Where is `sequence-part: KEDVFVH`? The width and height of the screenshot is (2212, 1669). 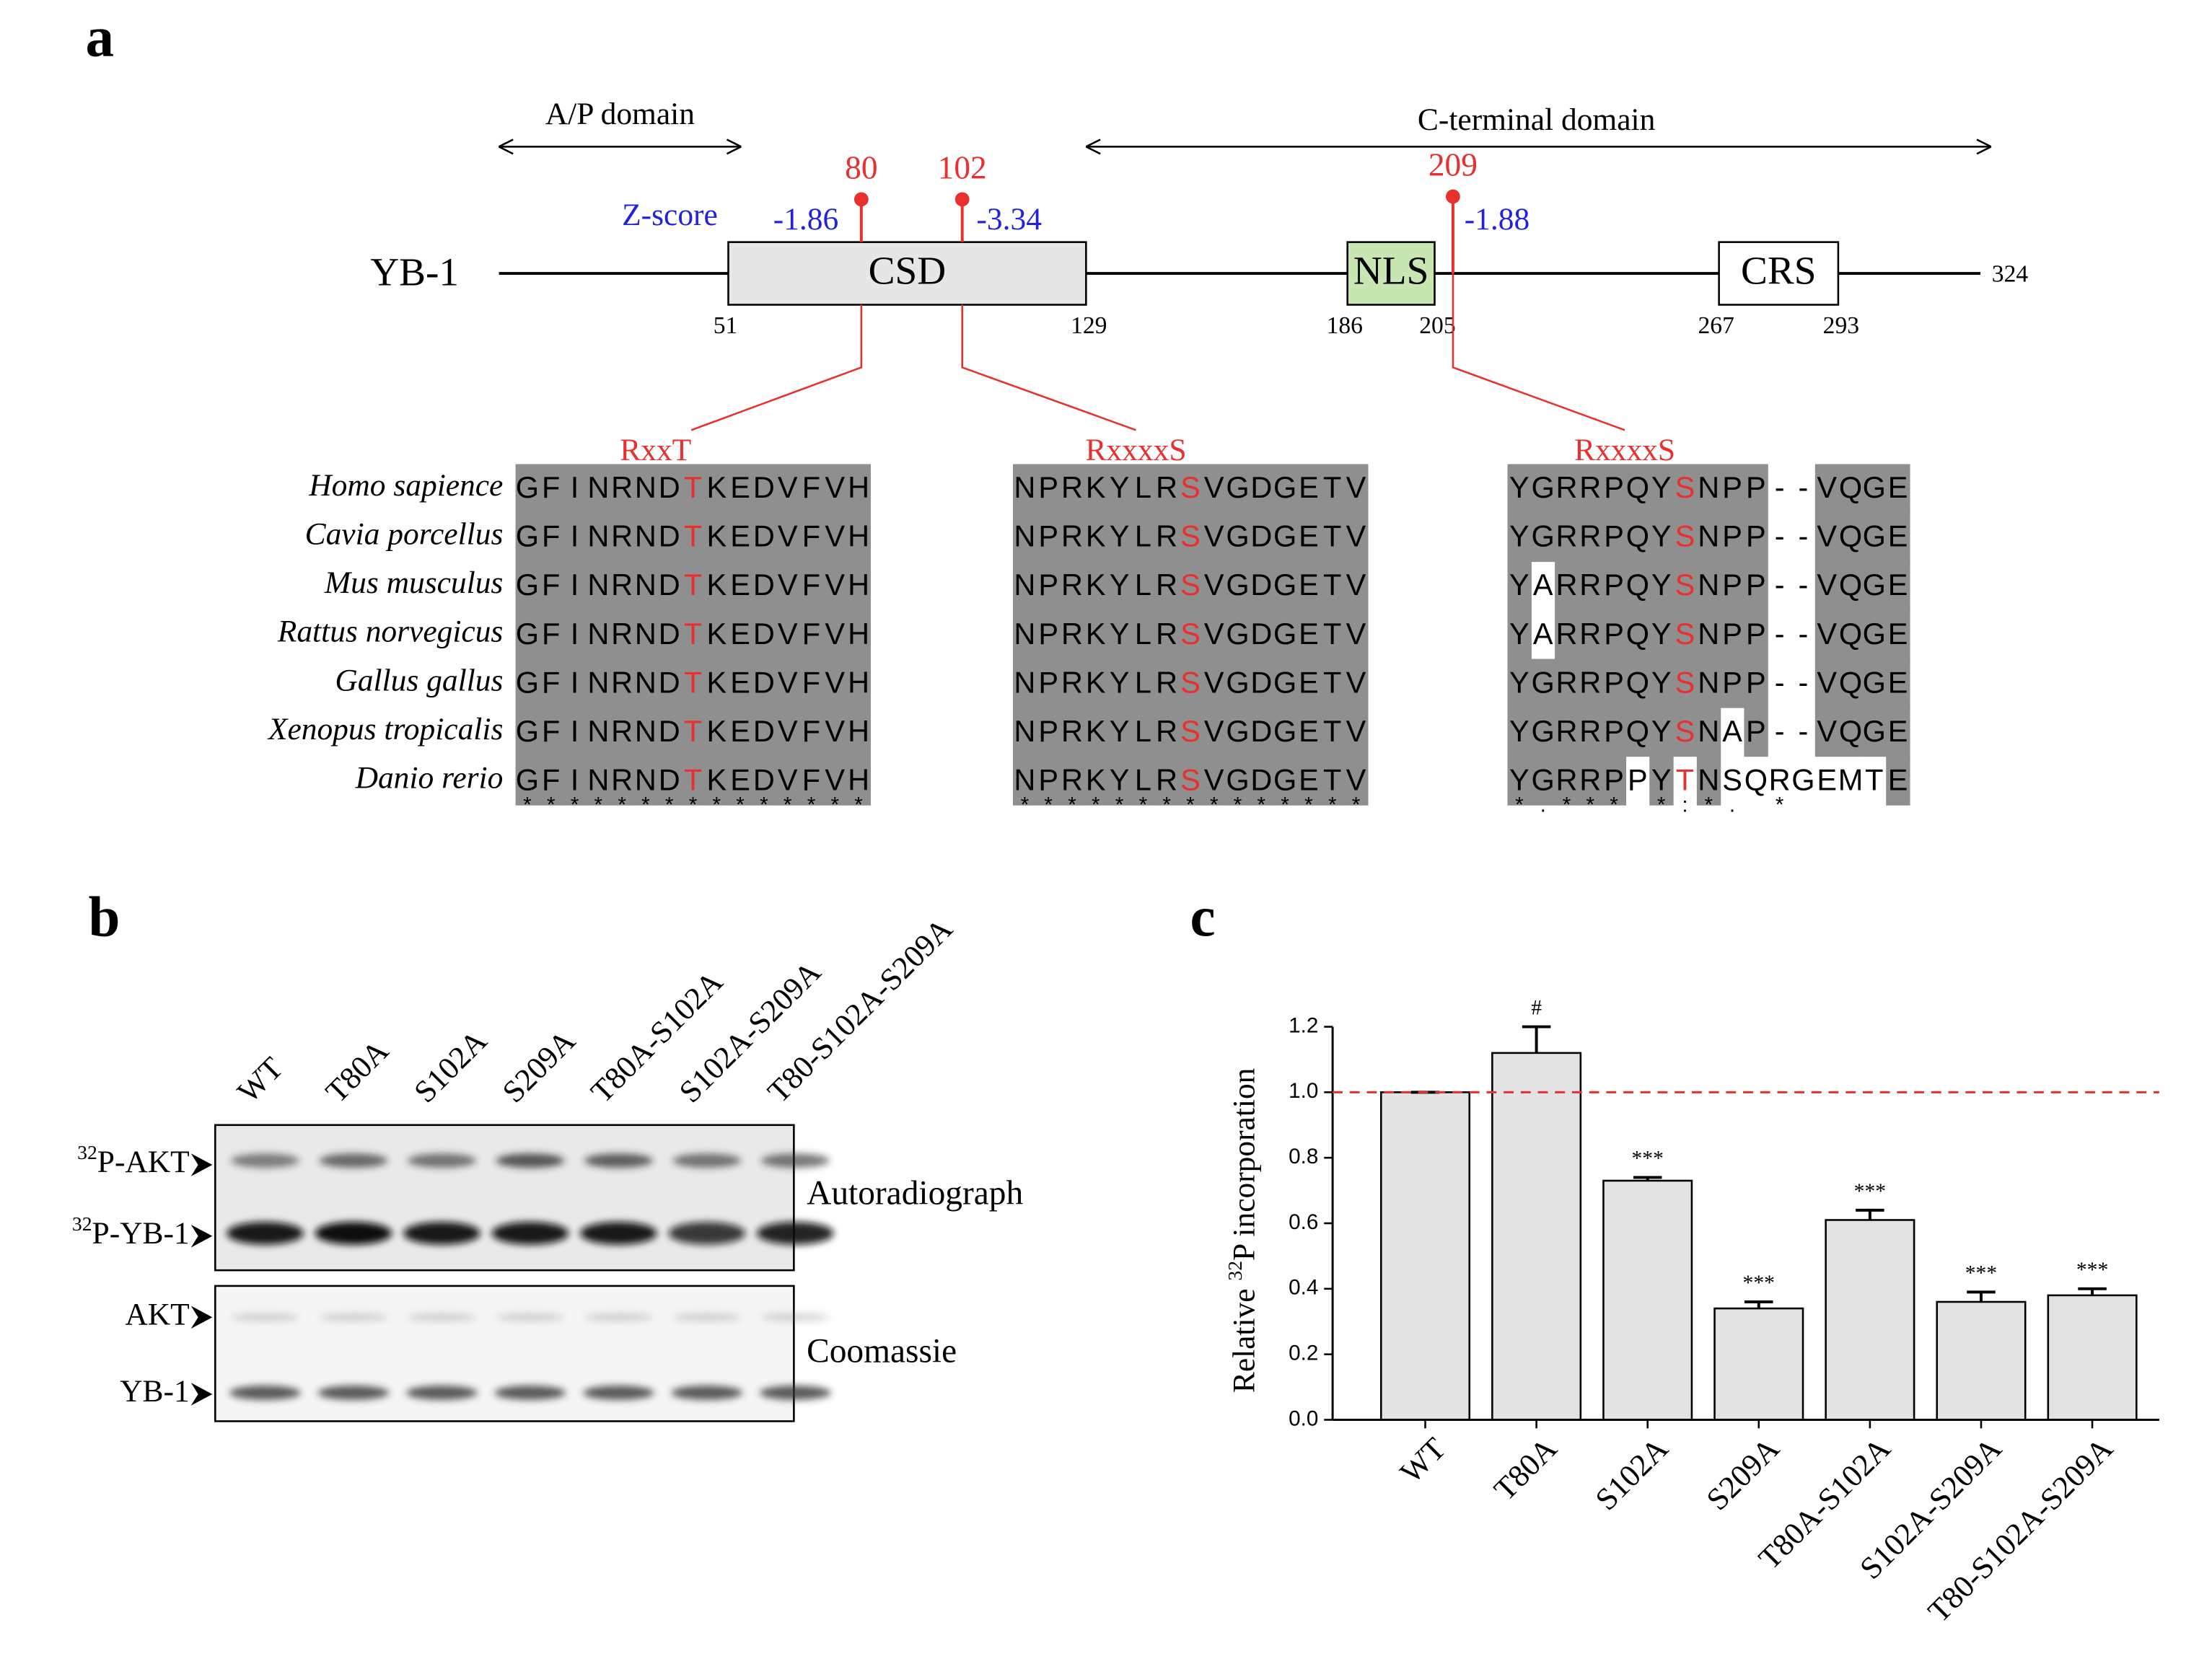
sequence-part: KEDVFVH is located at coordinates (787, 487).